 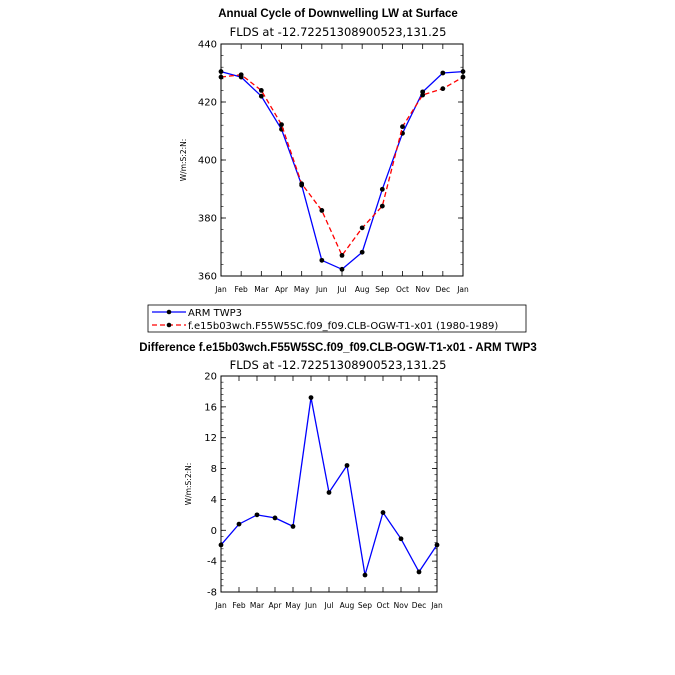 What do you see at coordinates (207, 277) in the screenshot?
I see `c1-ytick-label: 360` at bounding box center [207, 277].